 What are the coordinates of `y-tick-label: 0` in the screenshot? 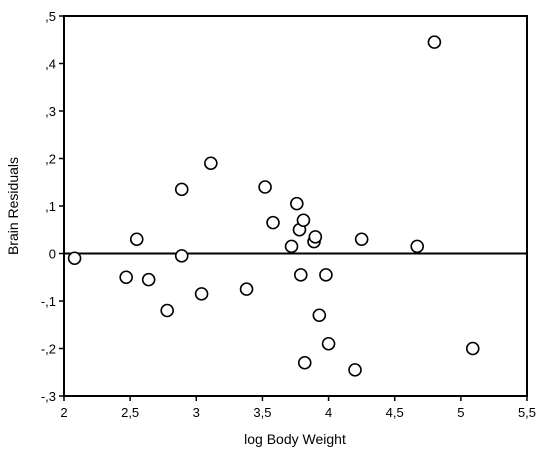 It's located at (52, 254).